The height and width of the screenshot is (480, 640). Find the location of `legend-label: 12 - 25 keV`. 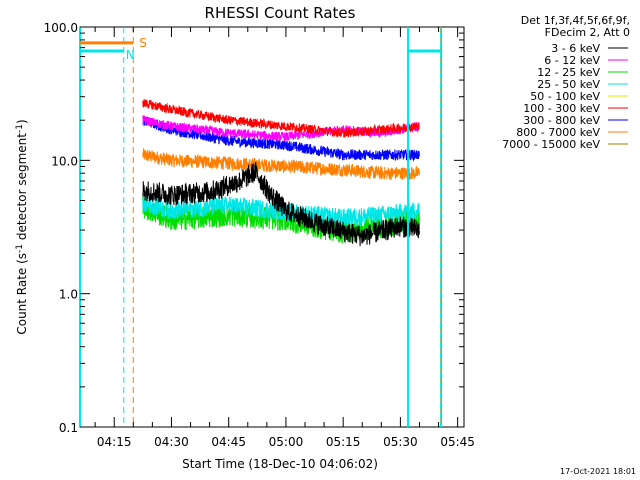

legend-label: 12 - 25 keV is located at coordinates (568, 72).